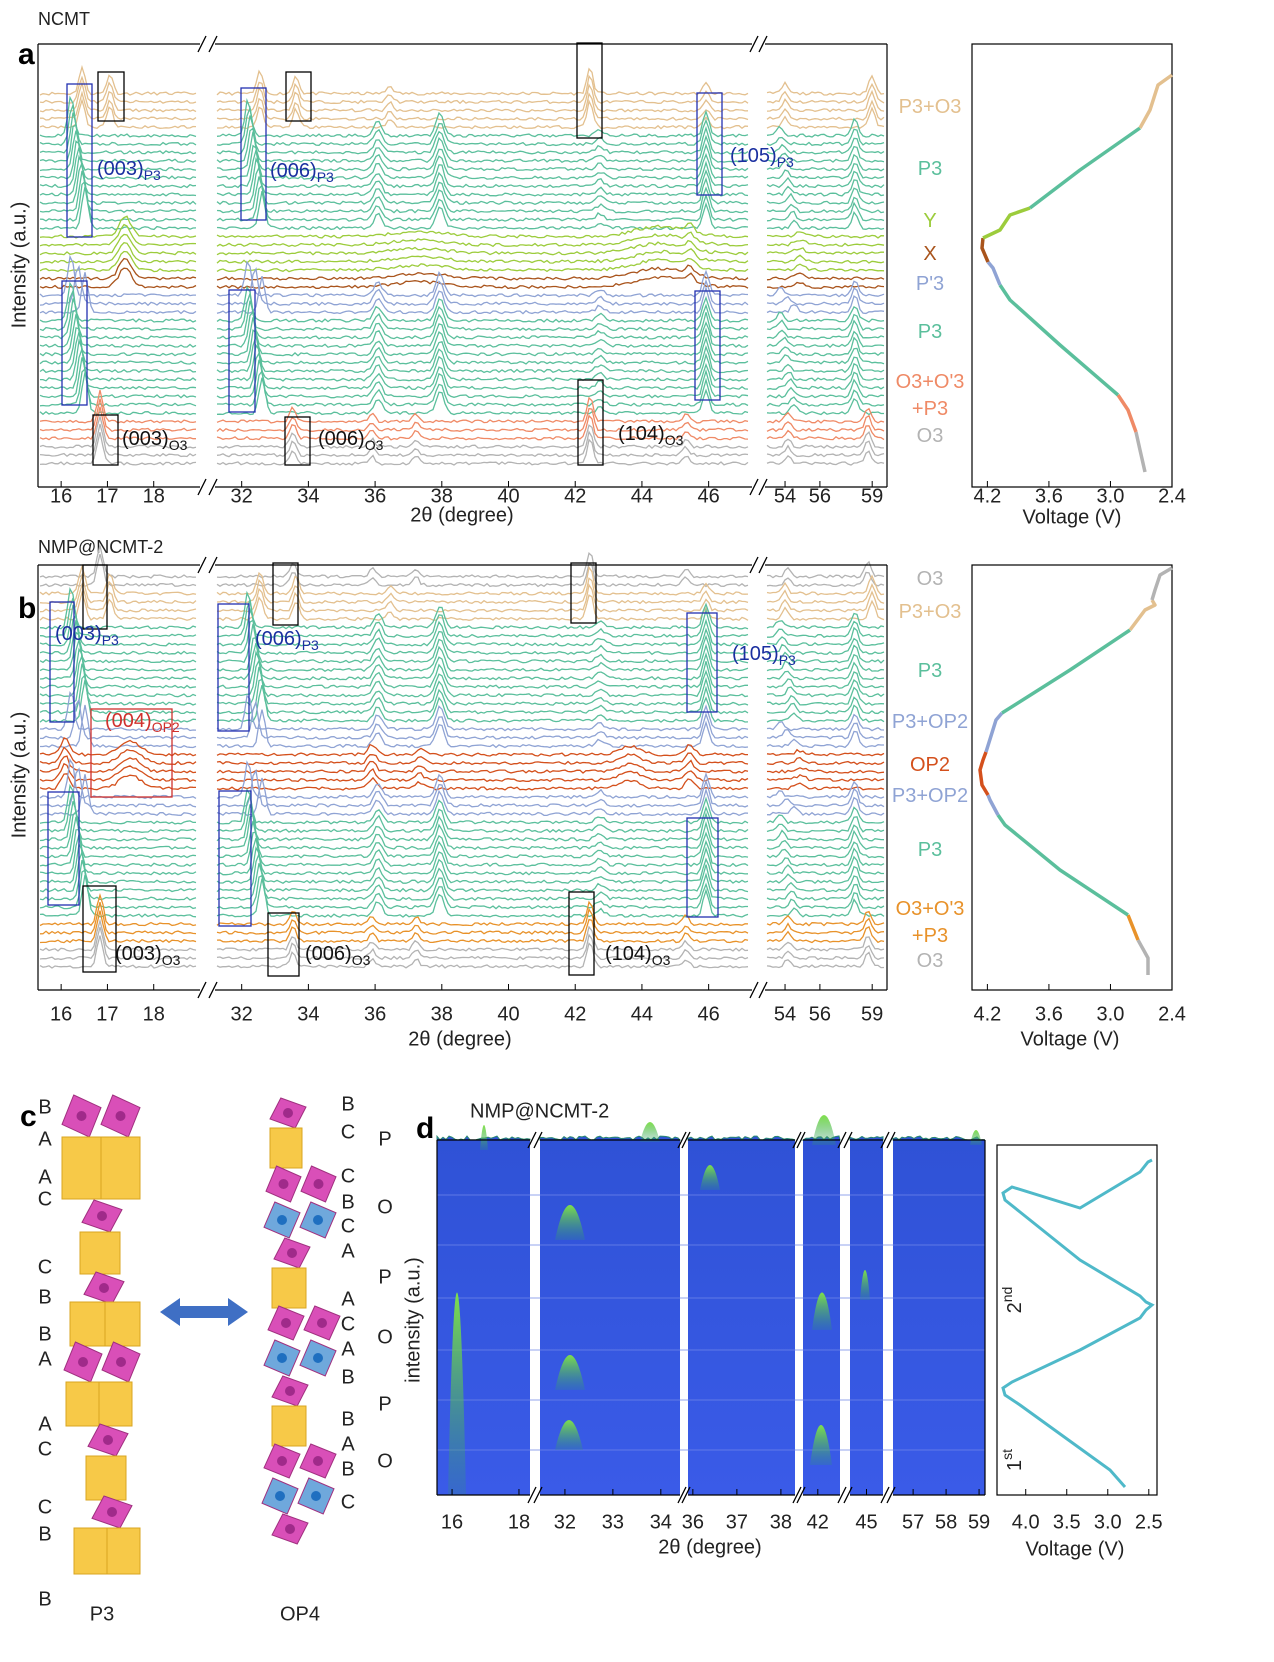 The image size is (1274, 1662). Describe the element at coordinates (308, 1014) in the screenshot. I see `x-tick-label: 34` at that location.